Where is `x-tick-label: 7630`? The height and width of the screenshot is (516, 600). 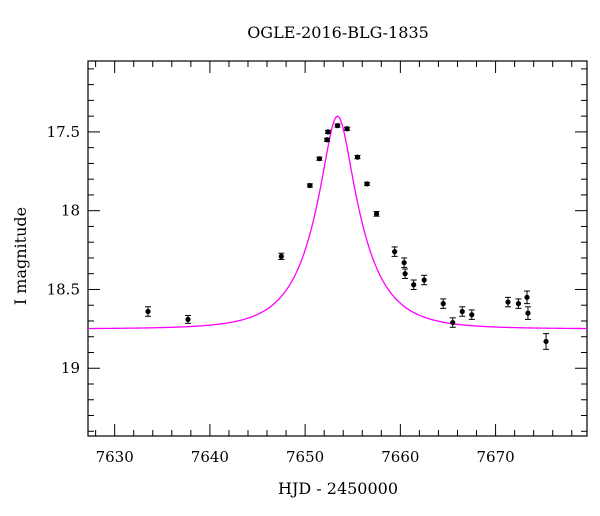 x-tick-label: 7630 is located at coordinates (115, 457).